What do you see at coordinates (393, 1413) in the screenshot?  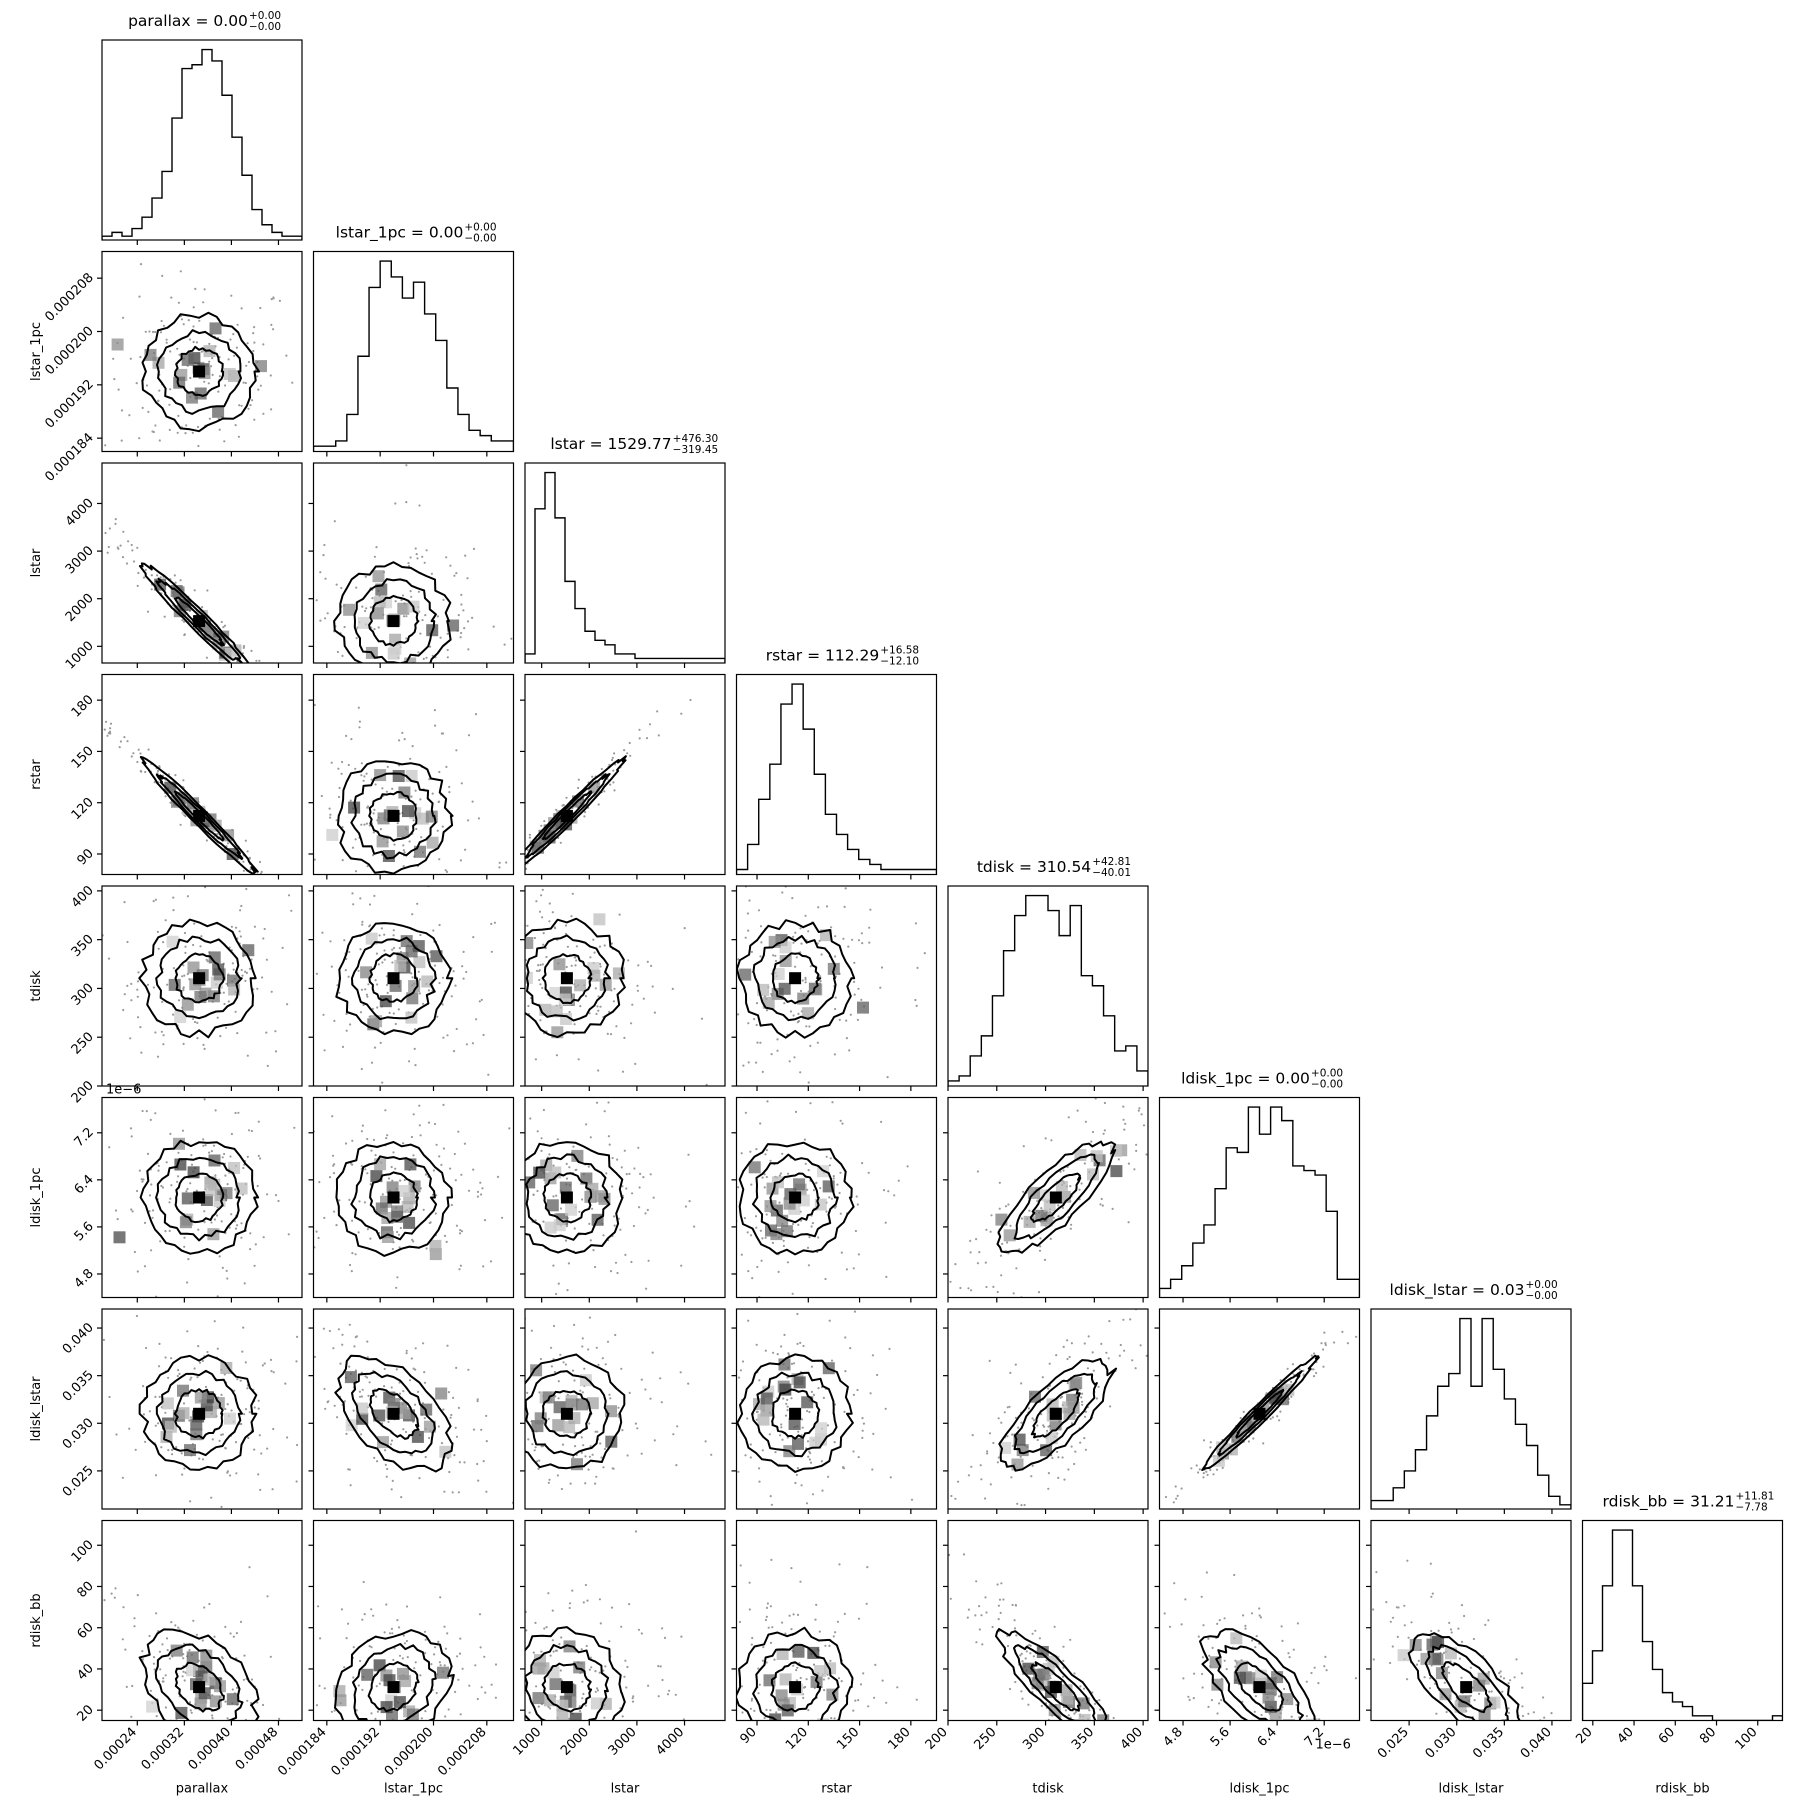 I see `density-peak` at bounding box center [393, 1413].